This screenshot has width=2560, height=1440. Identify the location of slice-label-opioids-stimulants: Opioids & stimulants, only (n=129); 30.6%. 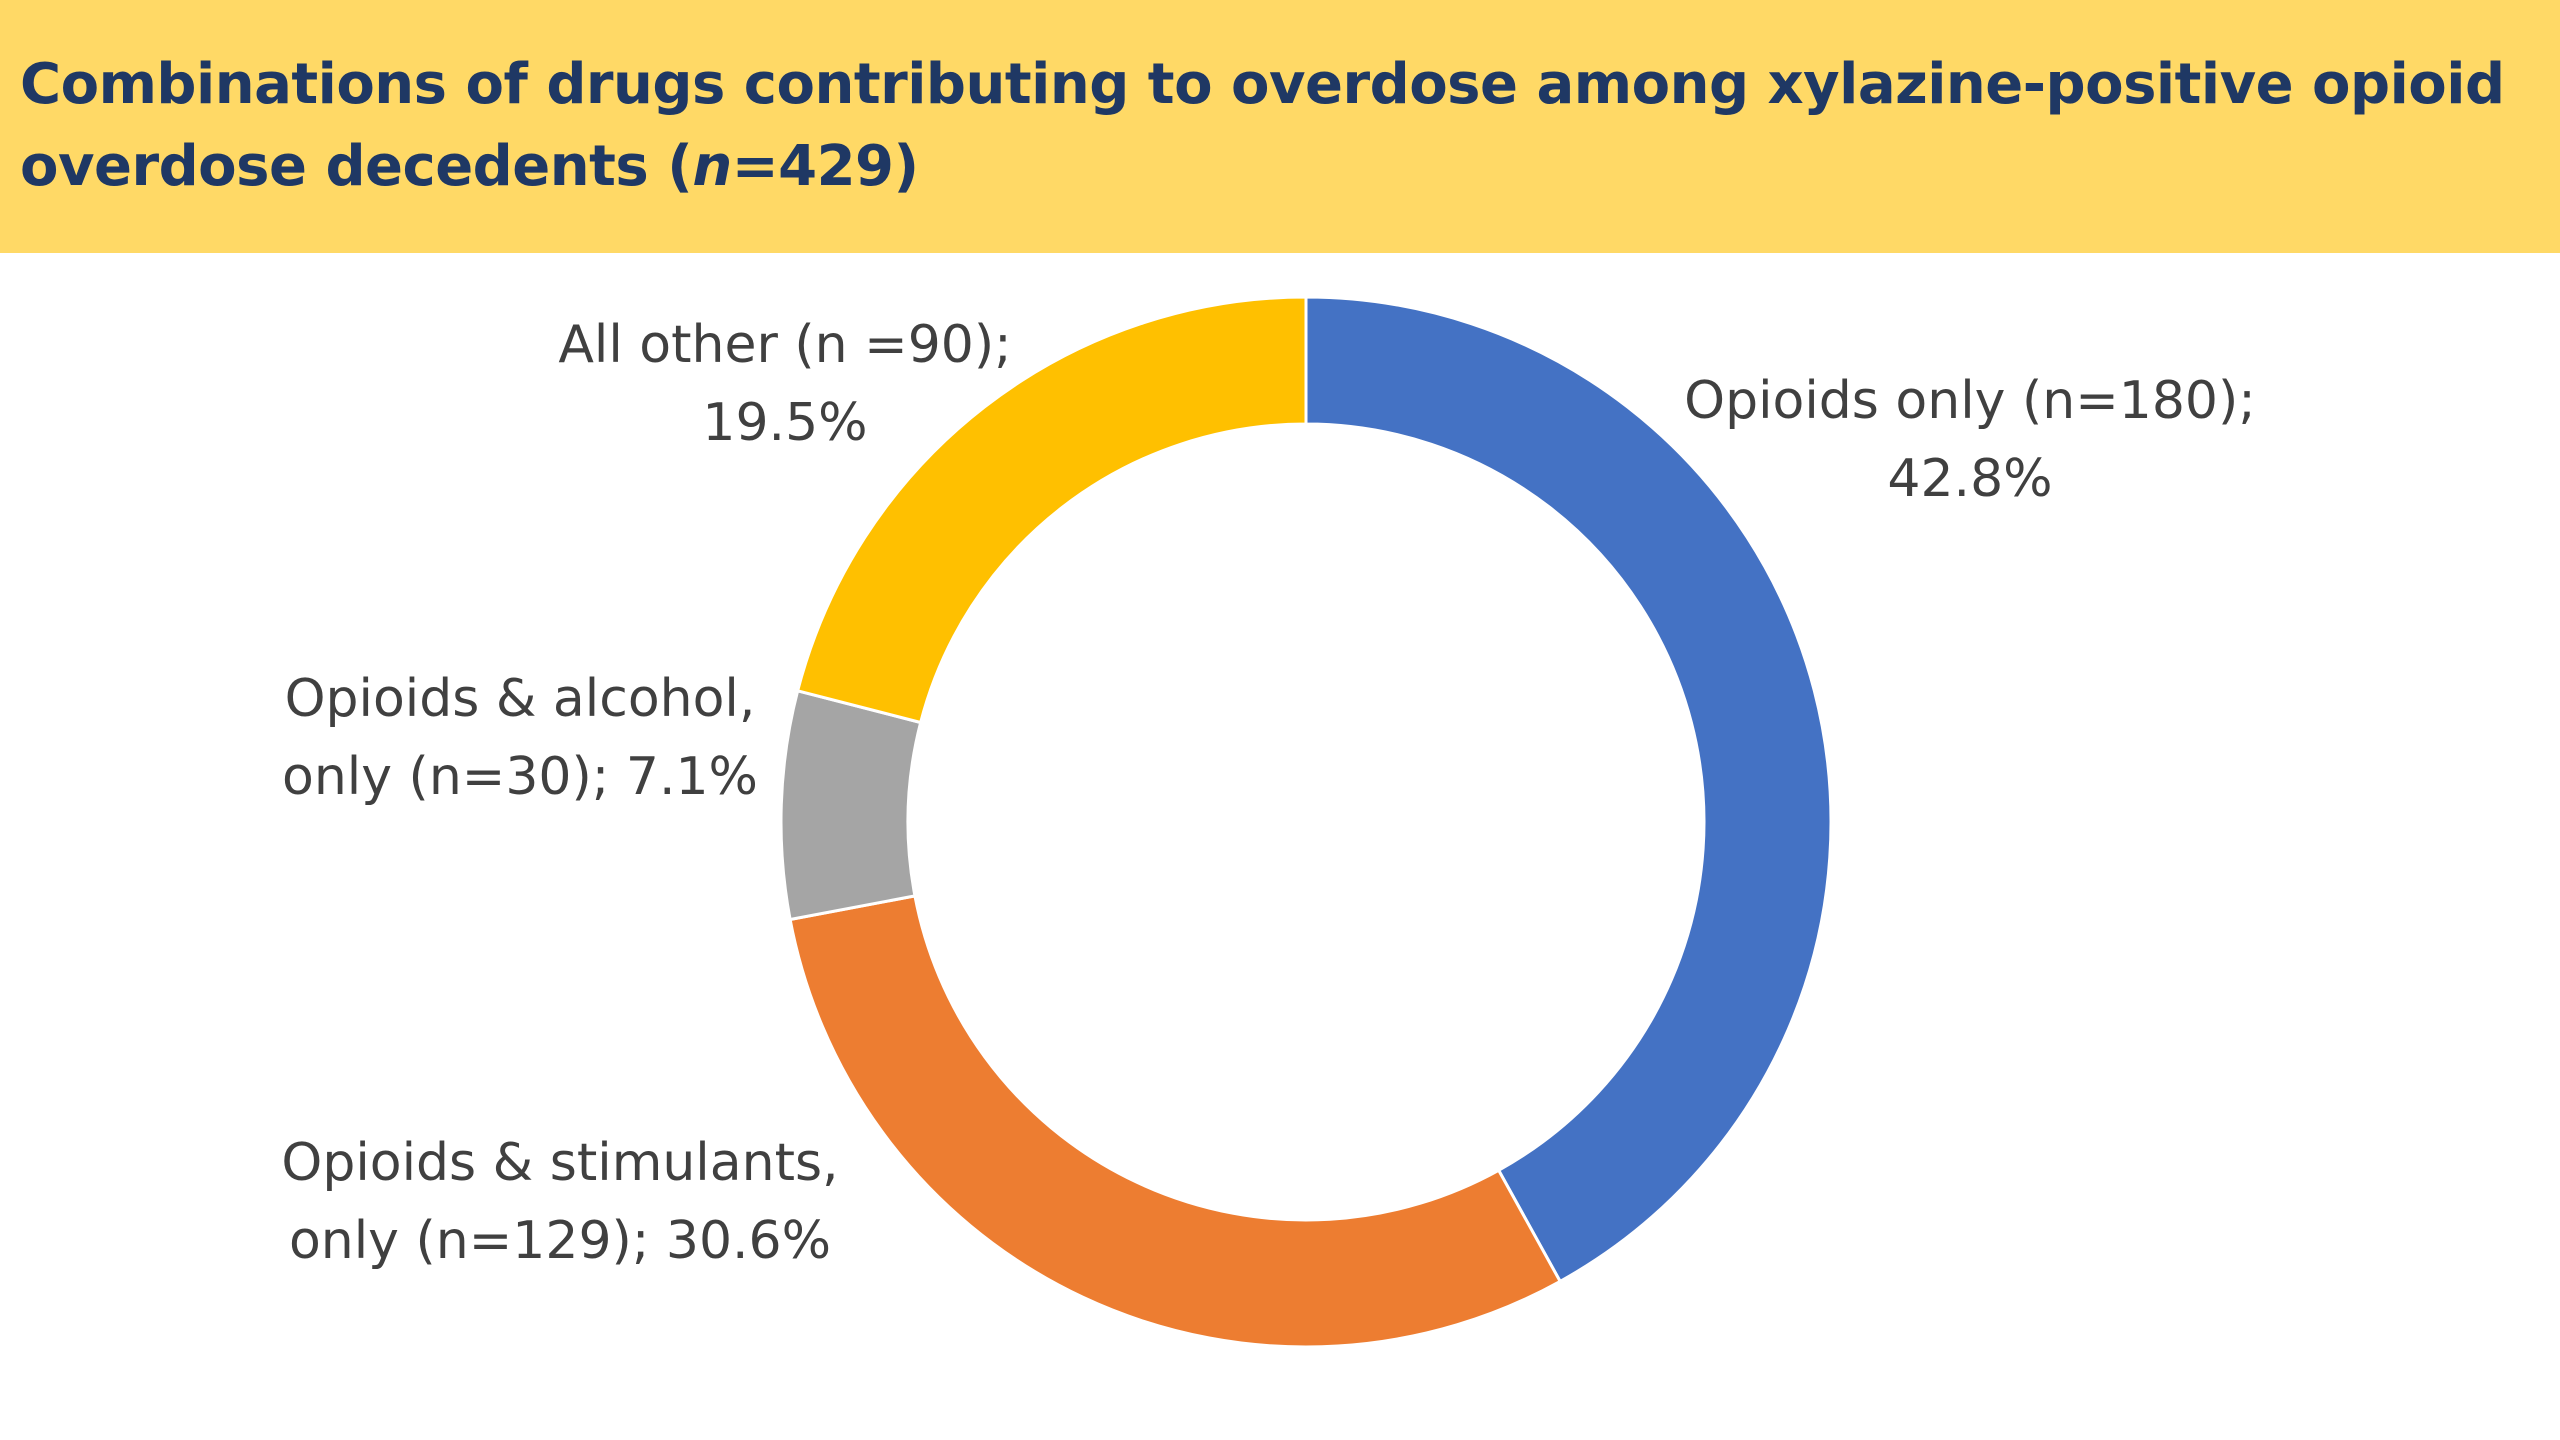
(559, 1202).